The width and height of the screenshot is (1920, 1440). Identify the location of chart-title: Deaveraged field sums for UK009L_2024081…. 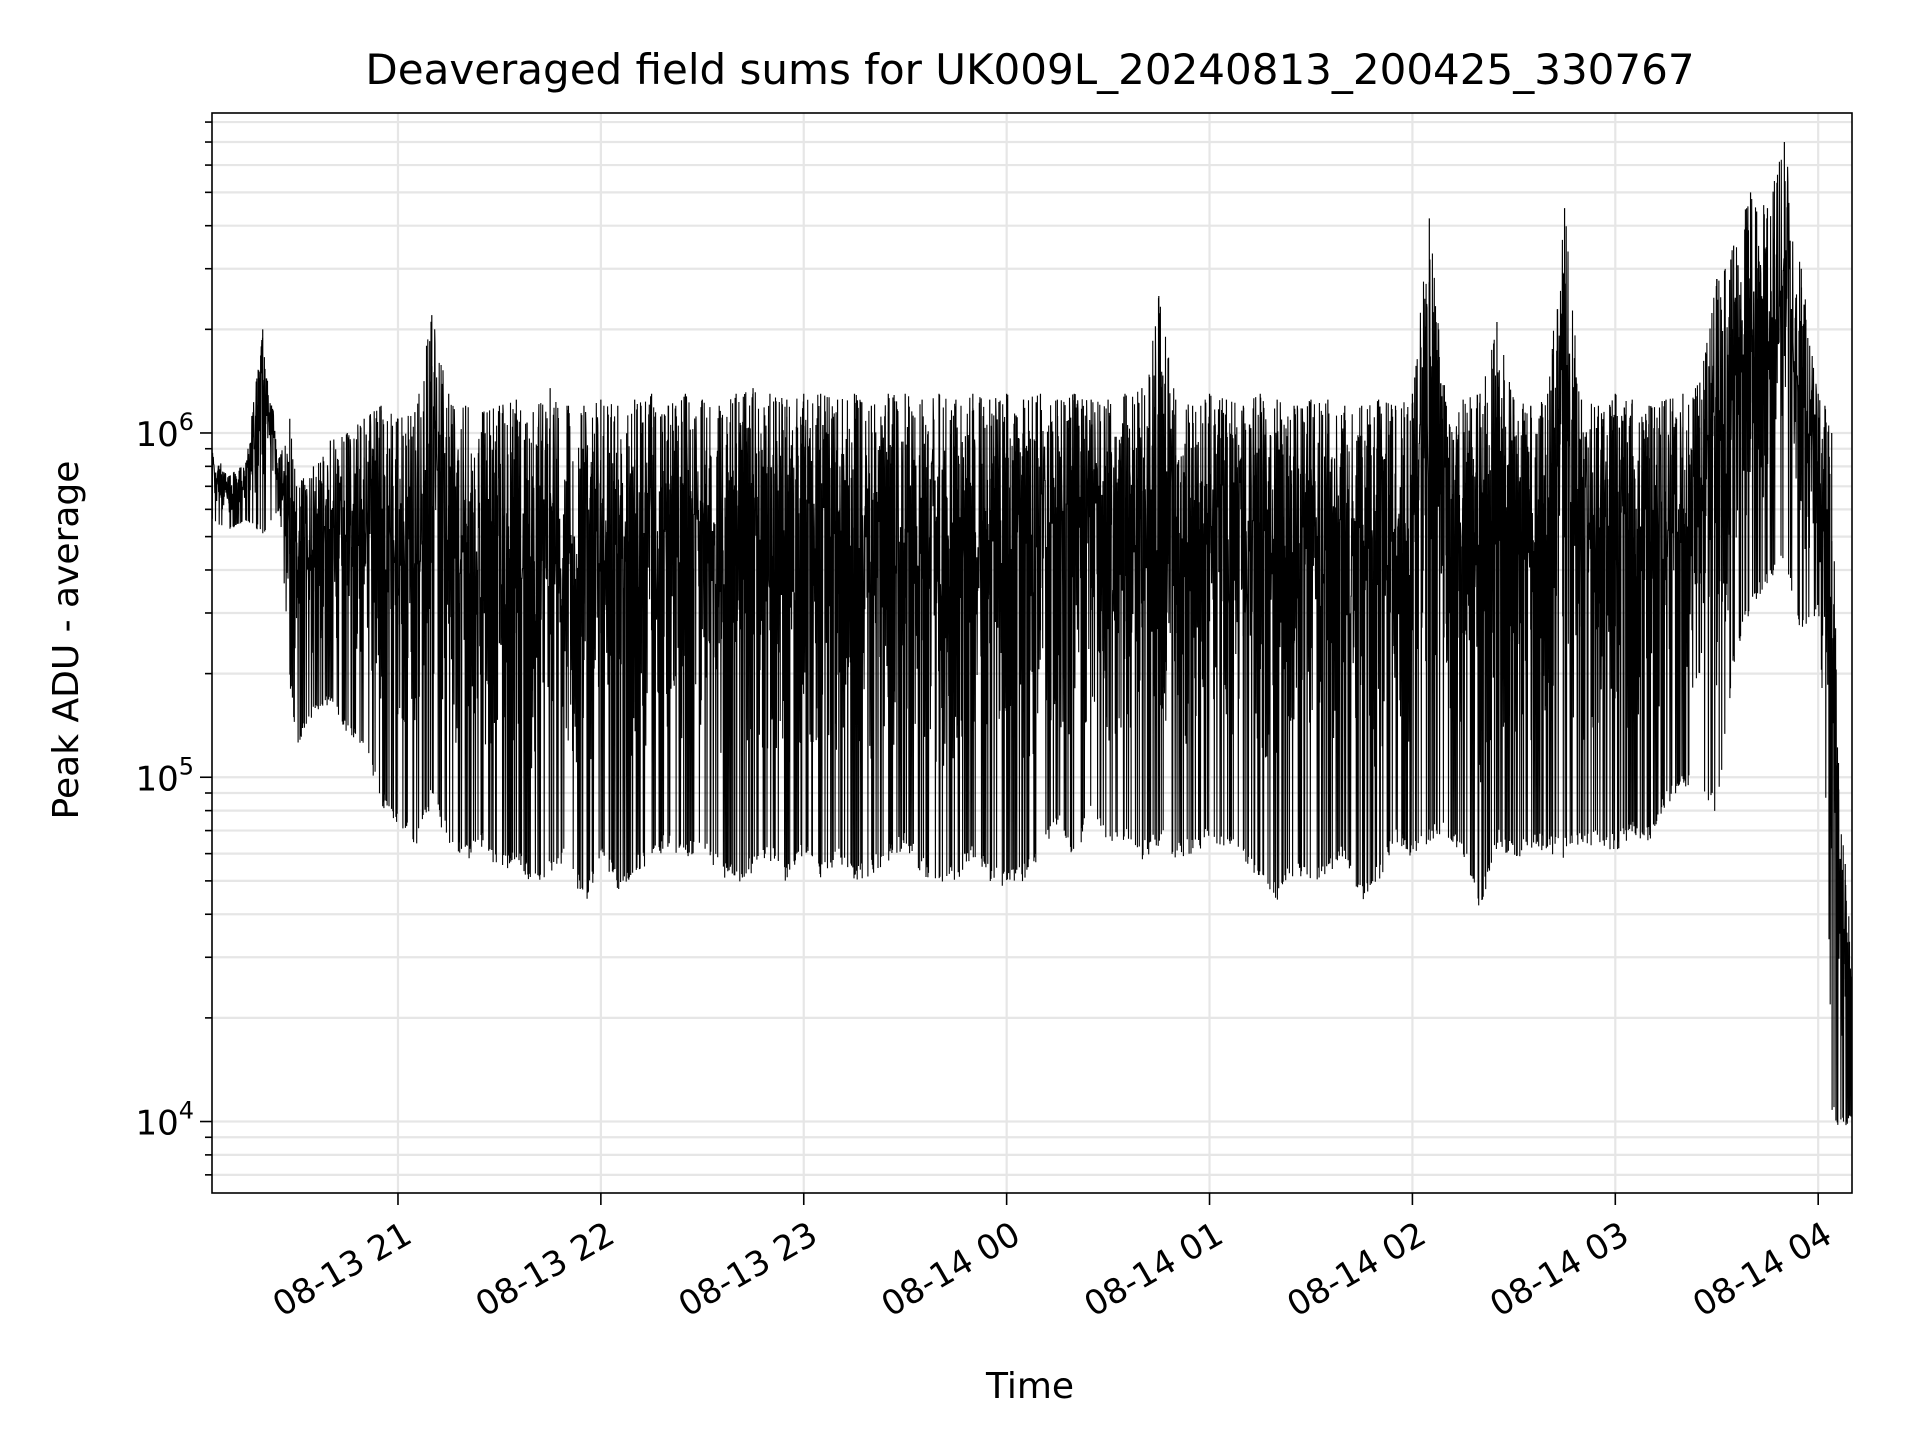
(1029, 69).